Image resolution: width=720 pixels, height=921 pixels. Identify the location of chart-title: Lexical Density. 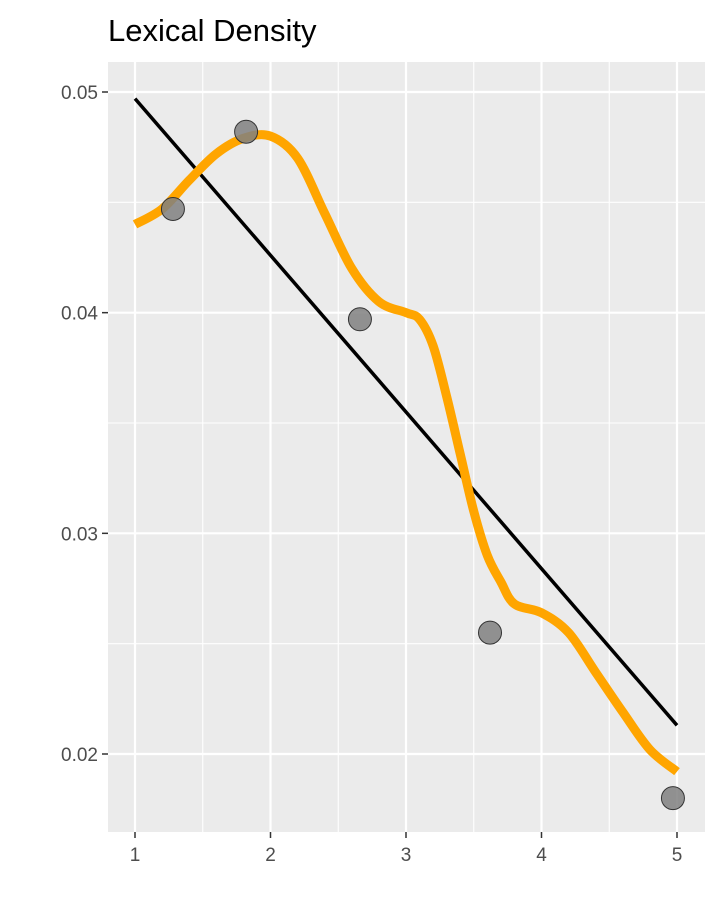
(212, 30).